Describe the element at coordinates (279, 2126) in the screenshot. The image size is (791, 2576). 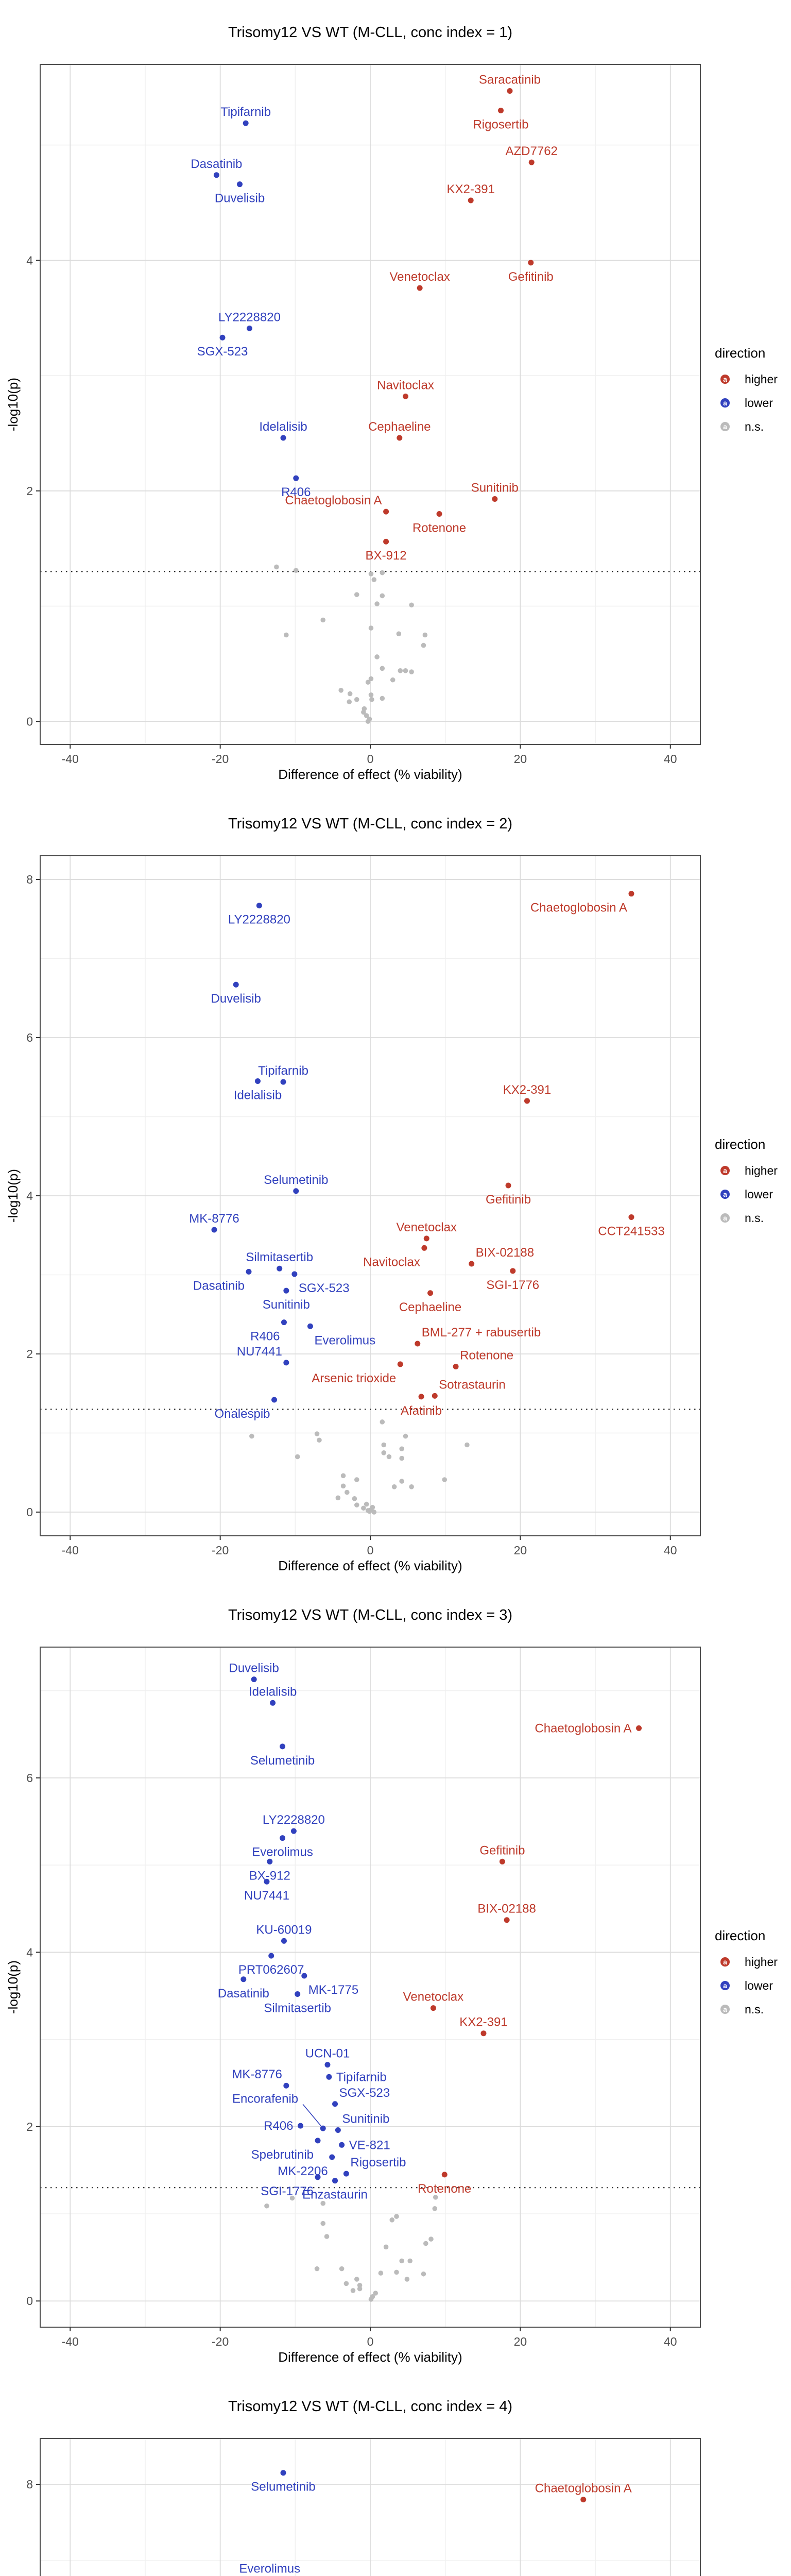
I see `point-label: R406` at that location.